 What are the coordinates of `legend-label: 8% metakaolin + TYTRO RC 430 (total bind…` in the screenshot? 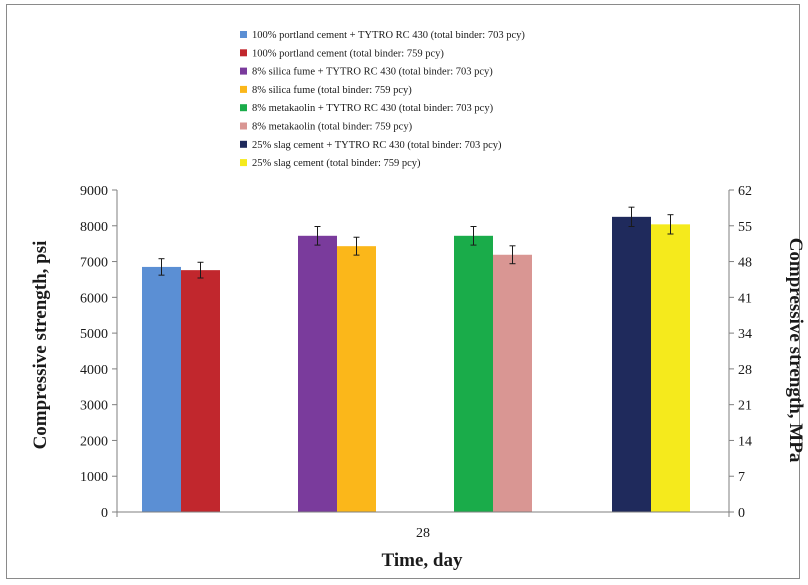 It's located at (373, 108).